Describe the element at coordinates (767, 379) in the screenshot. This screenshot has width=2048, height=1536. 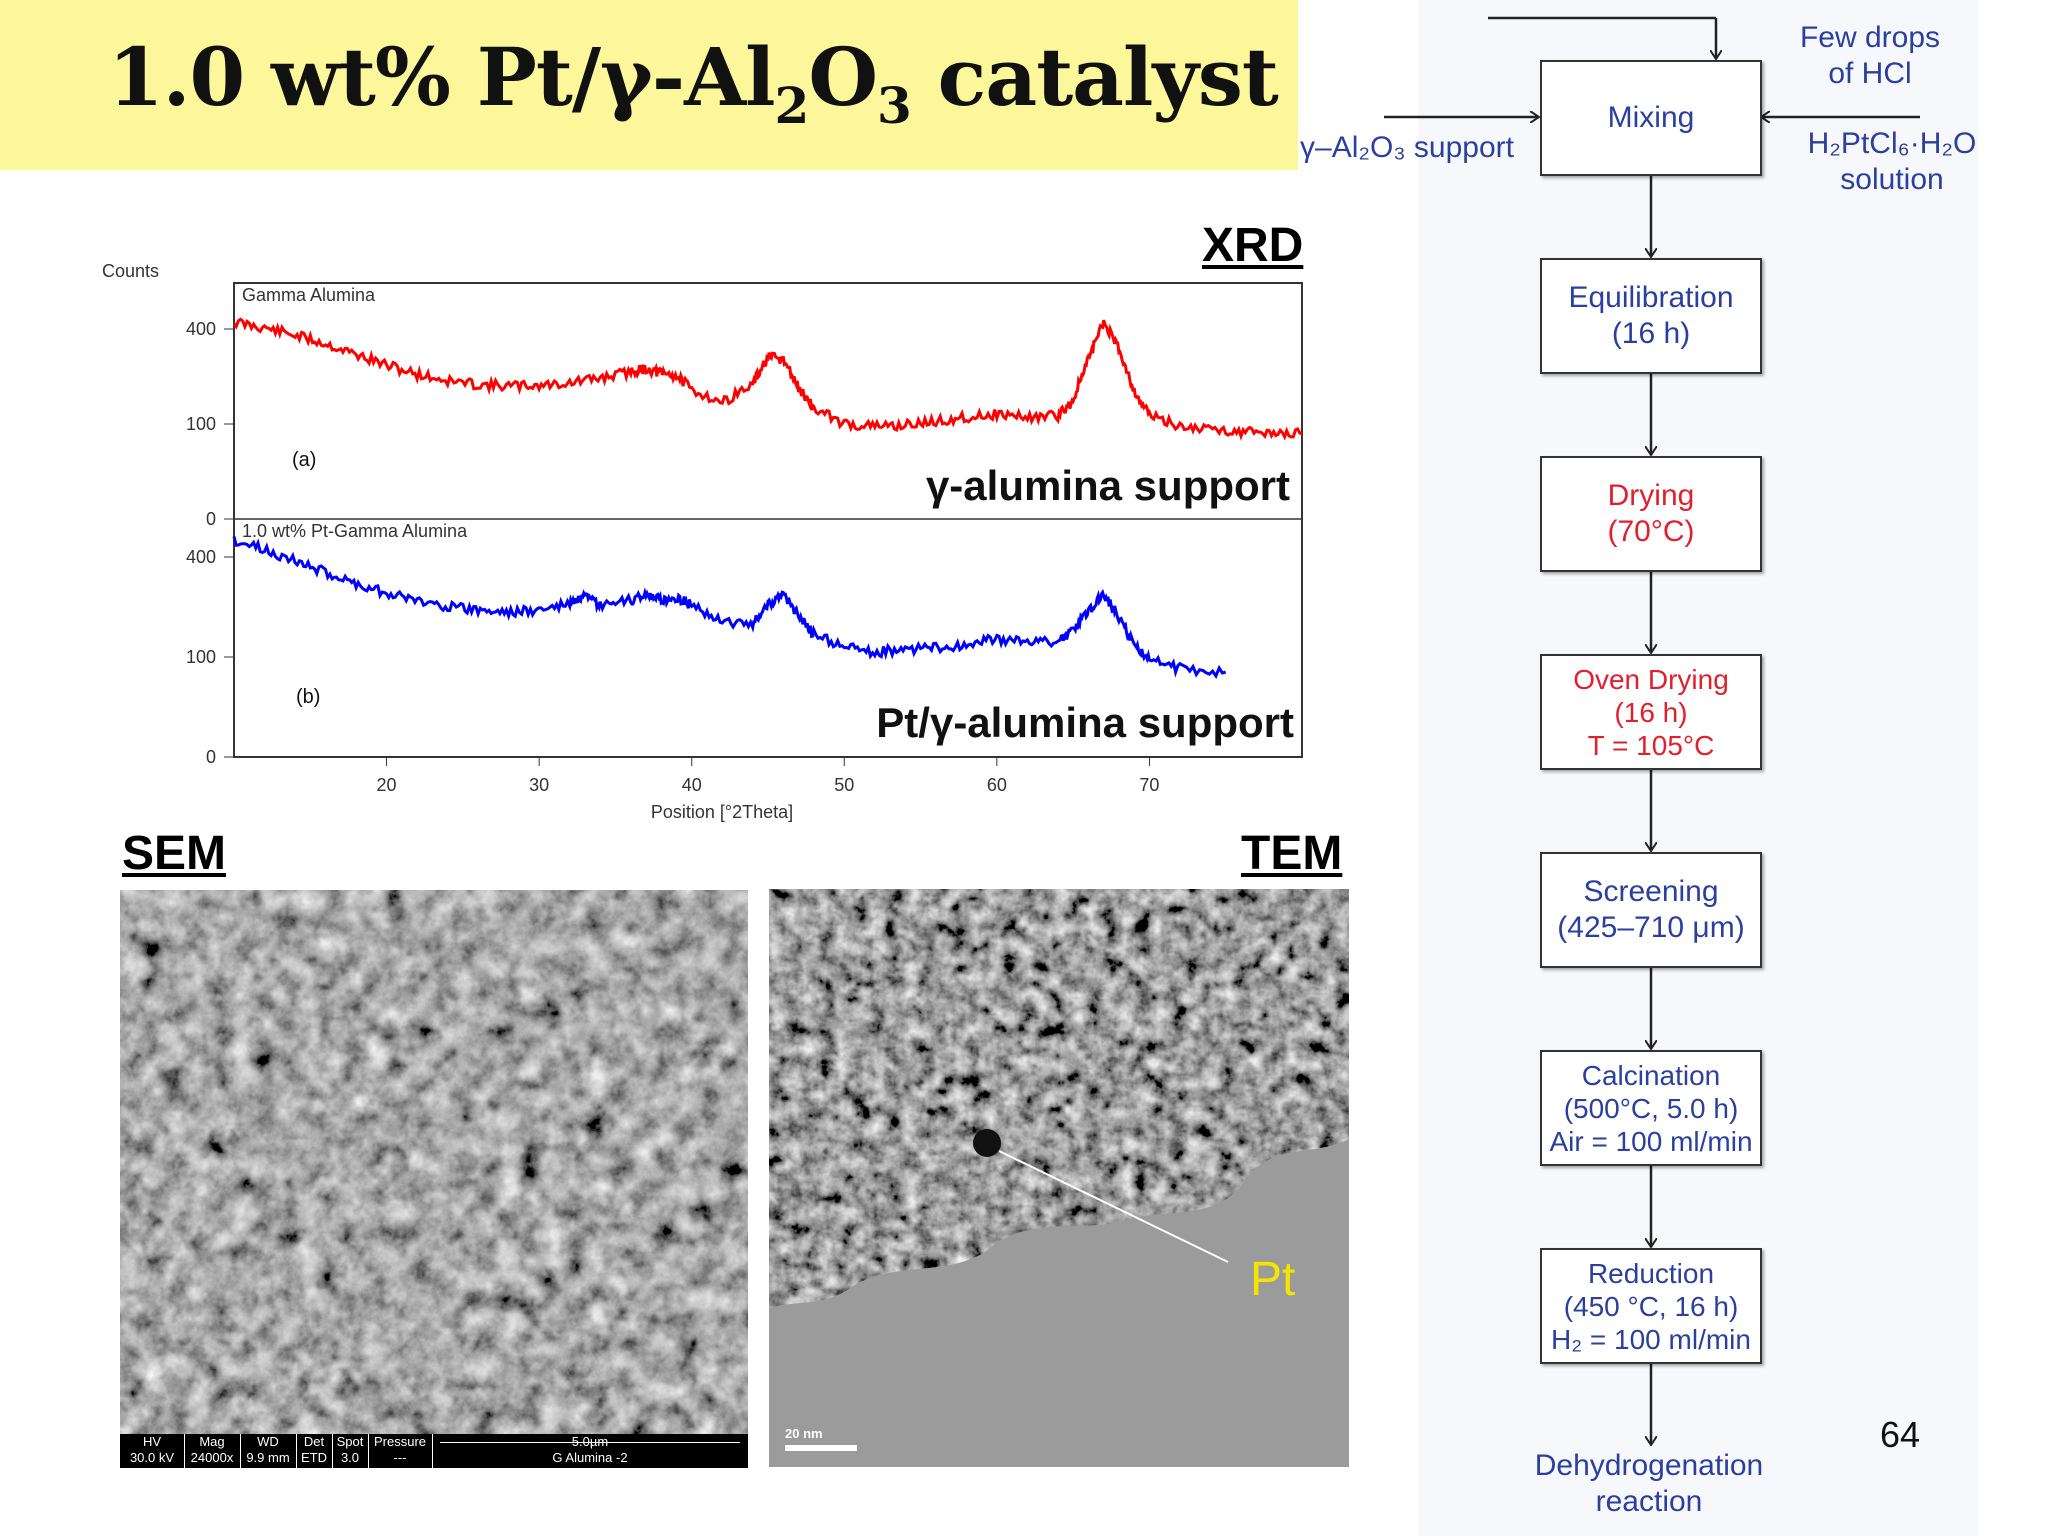
I see `series-gamma-alumina` at that location.